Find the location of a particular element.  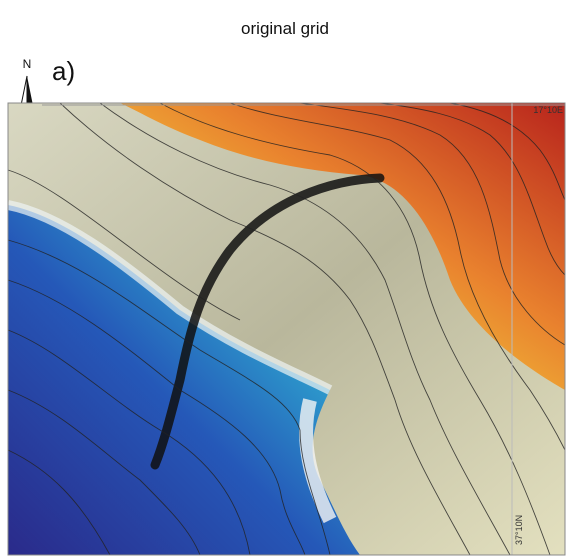

figure-title: original grid is located at coordinates (285, 28).